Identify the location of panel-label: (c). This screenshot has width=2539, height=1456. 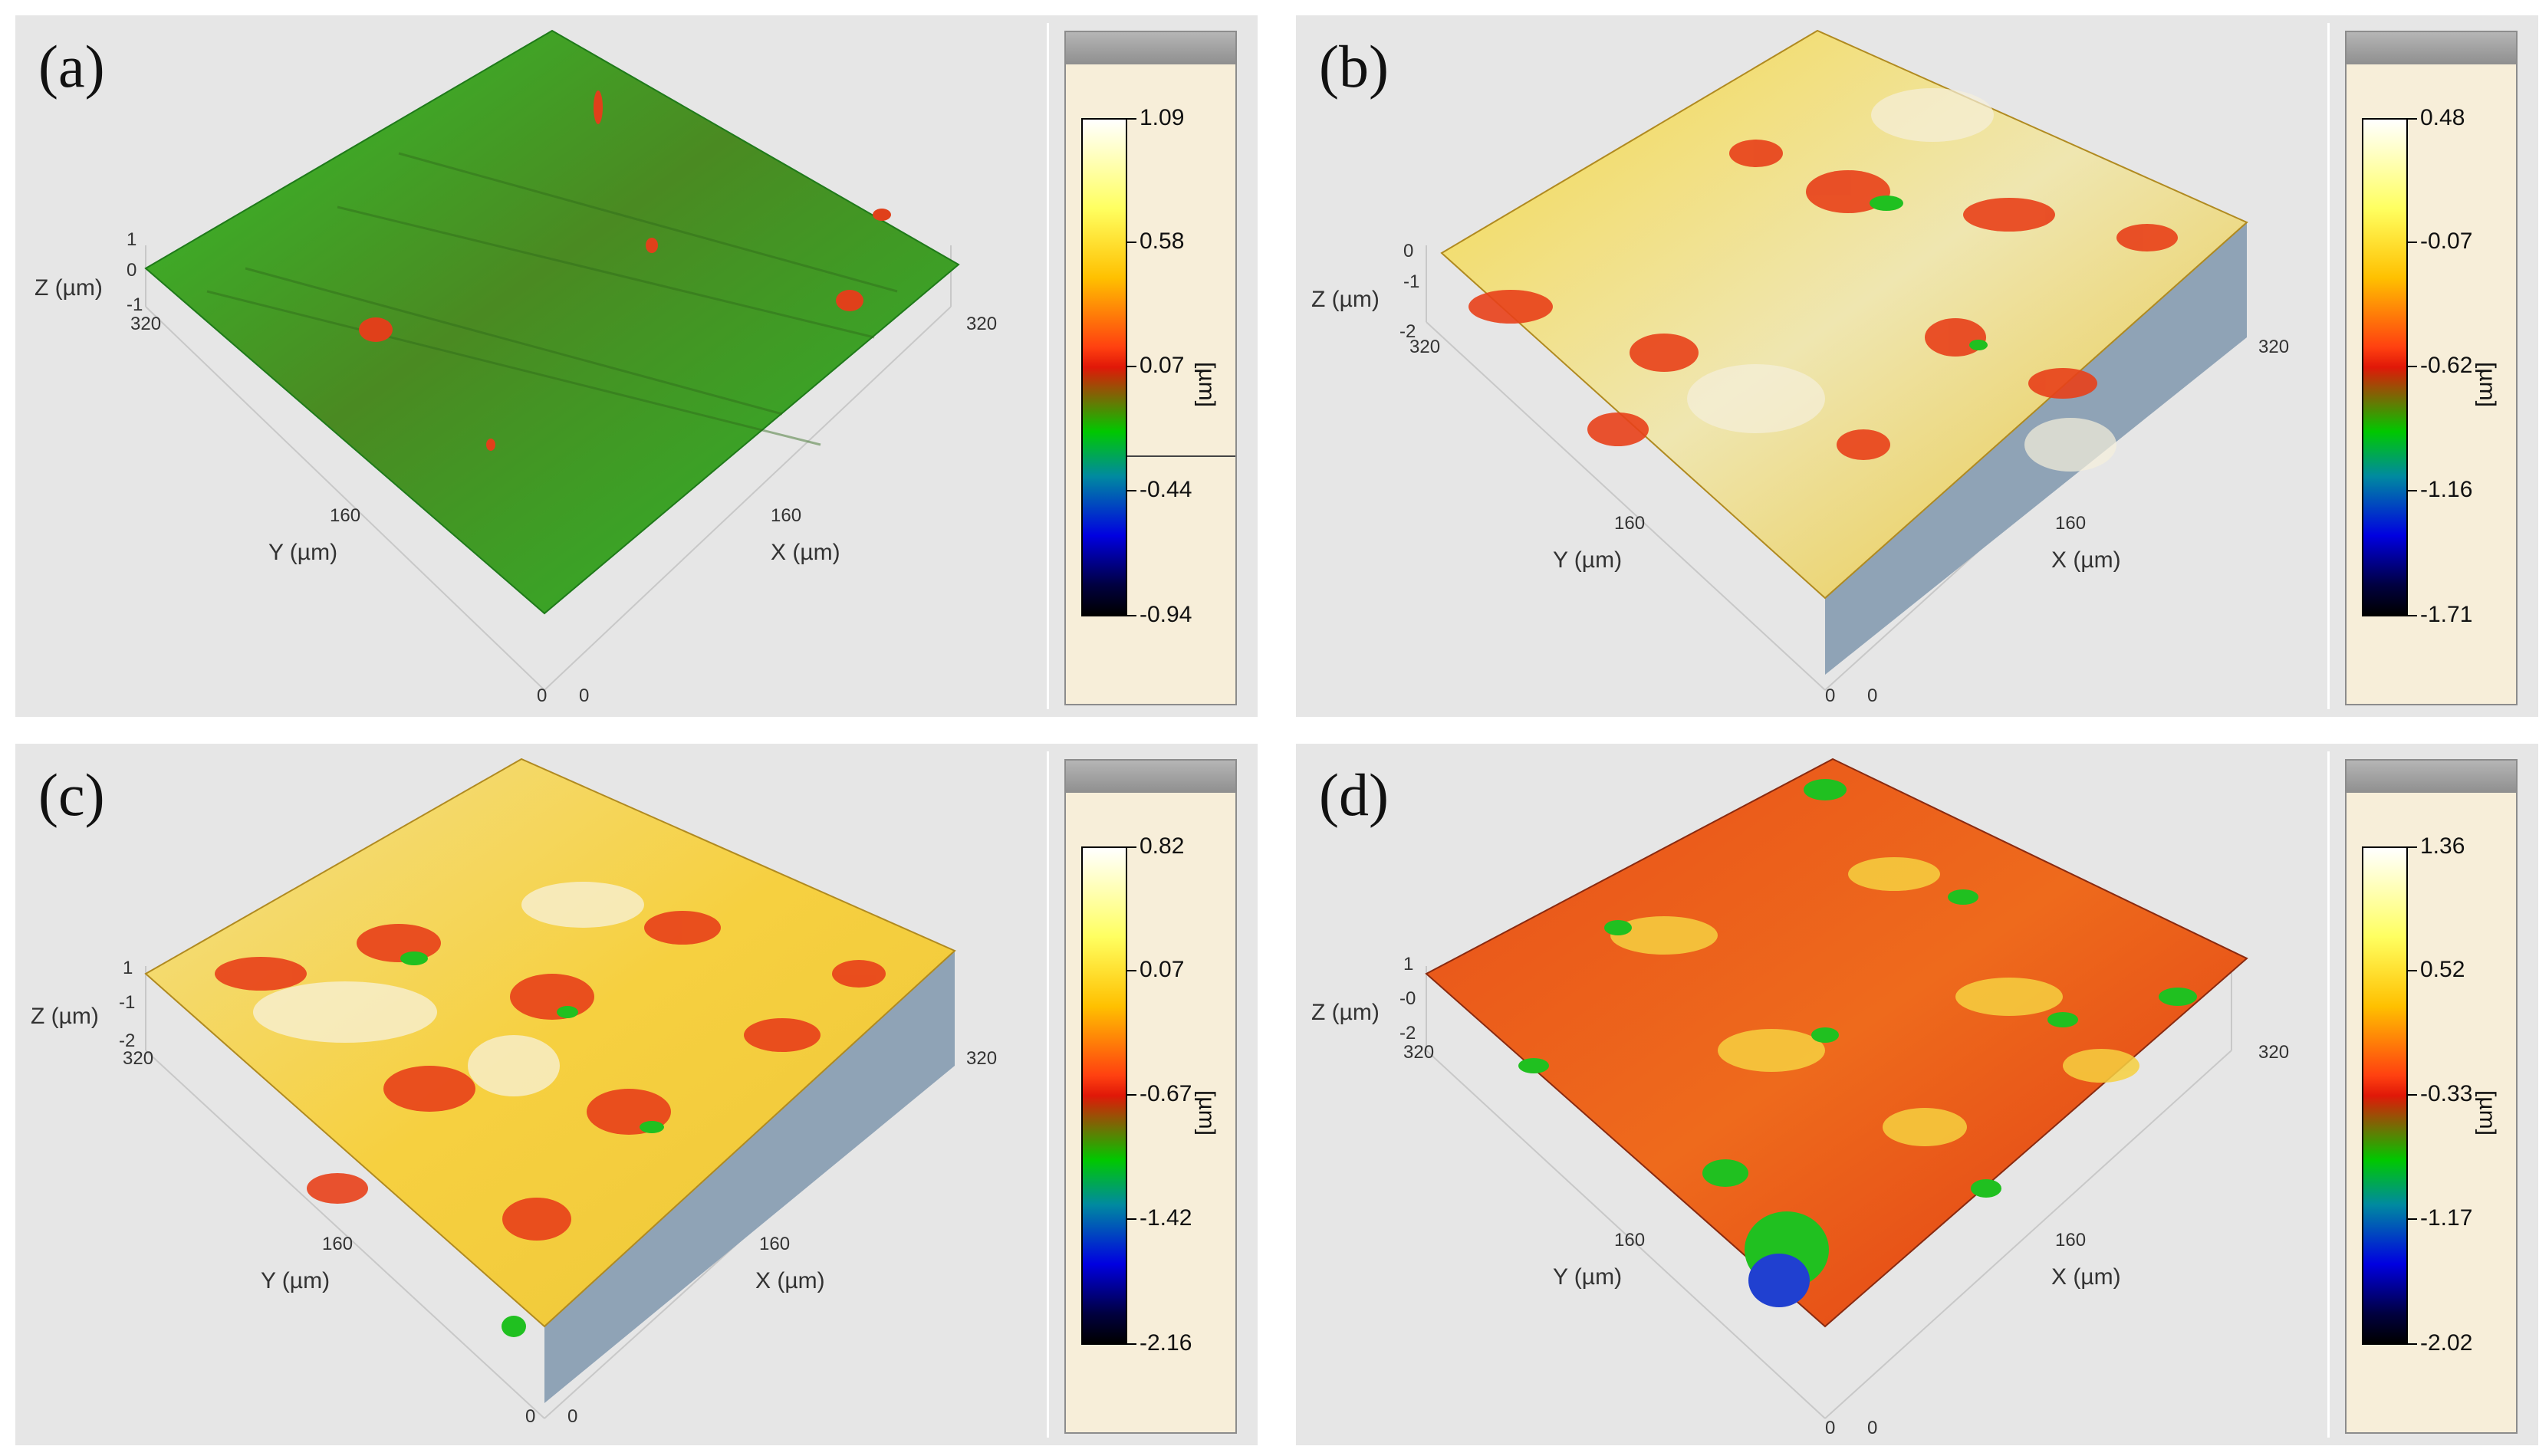
(71, 794).